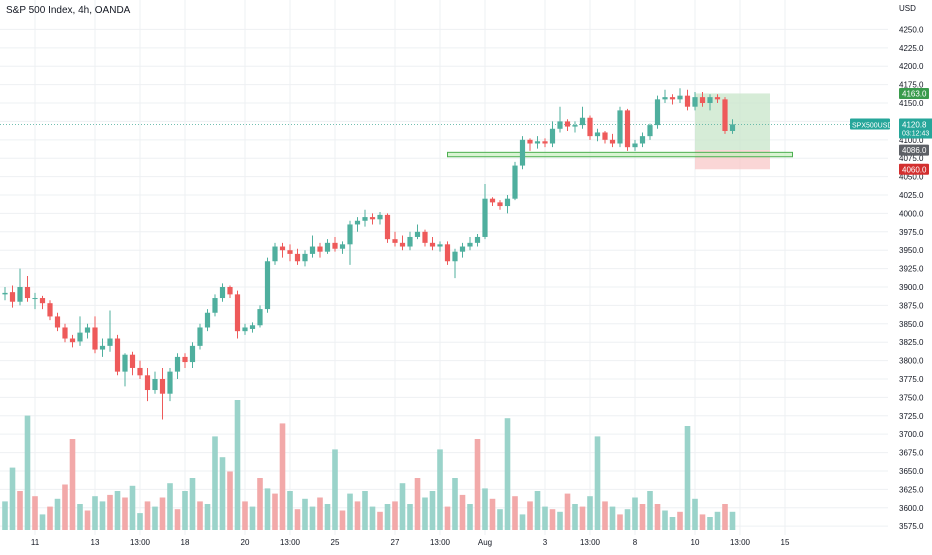 The width and height of the screenshot is (932, 555). Describe the element at coordinates (95, 542) in the screenshot. I see `time-tick-label: 13` at that location.